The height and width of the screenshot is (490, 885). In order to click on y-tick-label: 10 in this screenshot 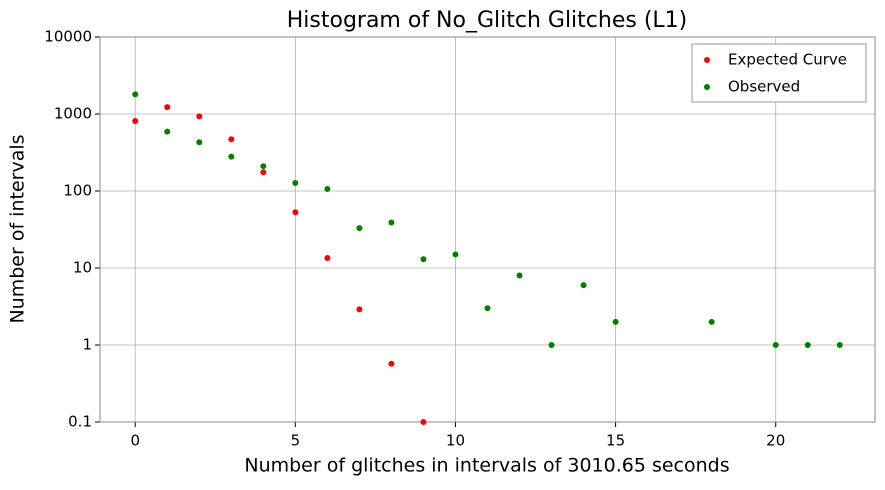, I will do `click(82, 268)`.